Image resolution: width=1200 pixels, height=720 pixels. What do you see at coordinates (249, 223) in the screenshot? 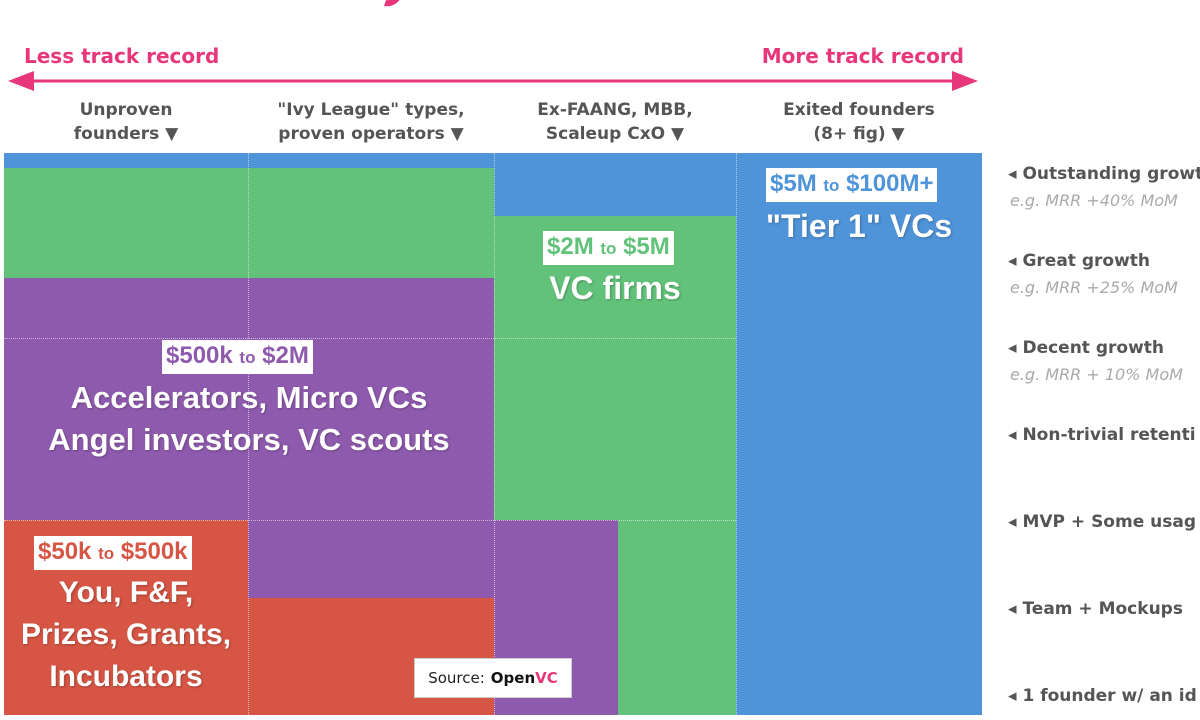
I see `vc-firms-block-upper` at bounding box center [249, 223].